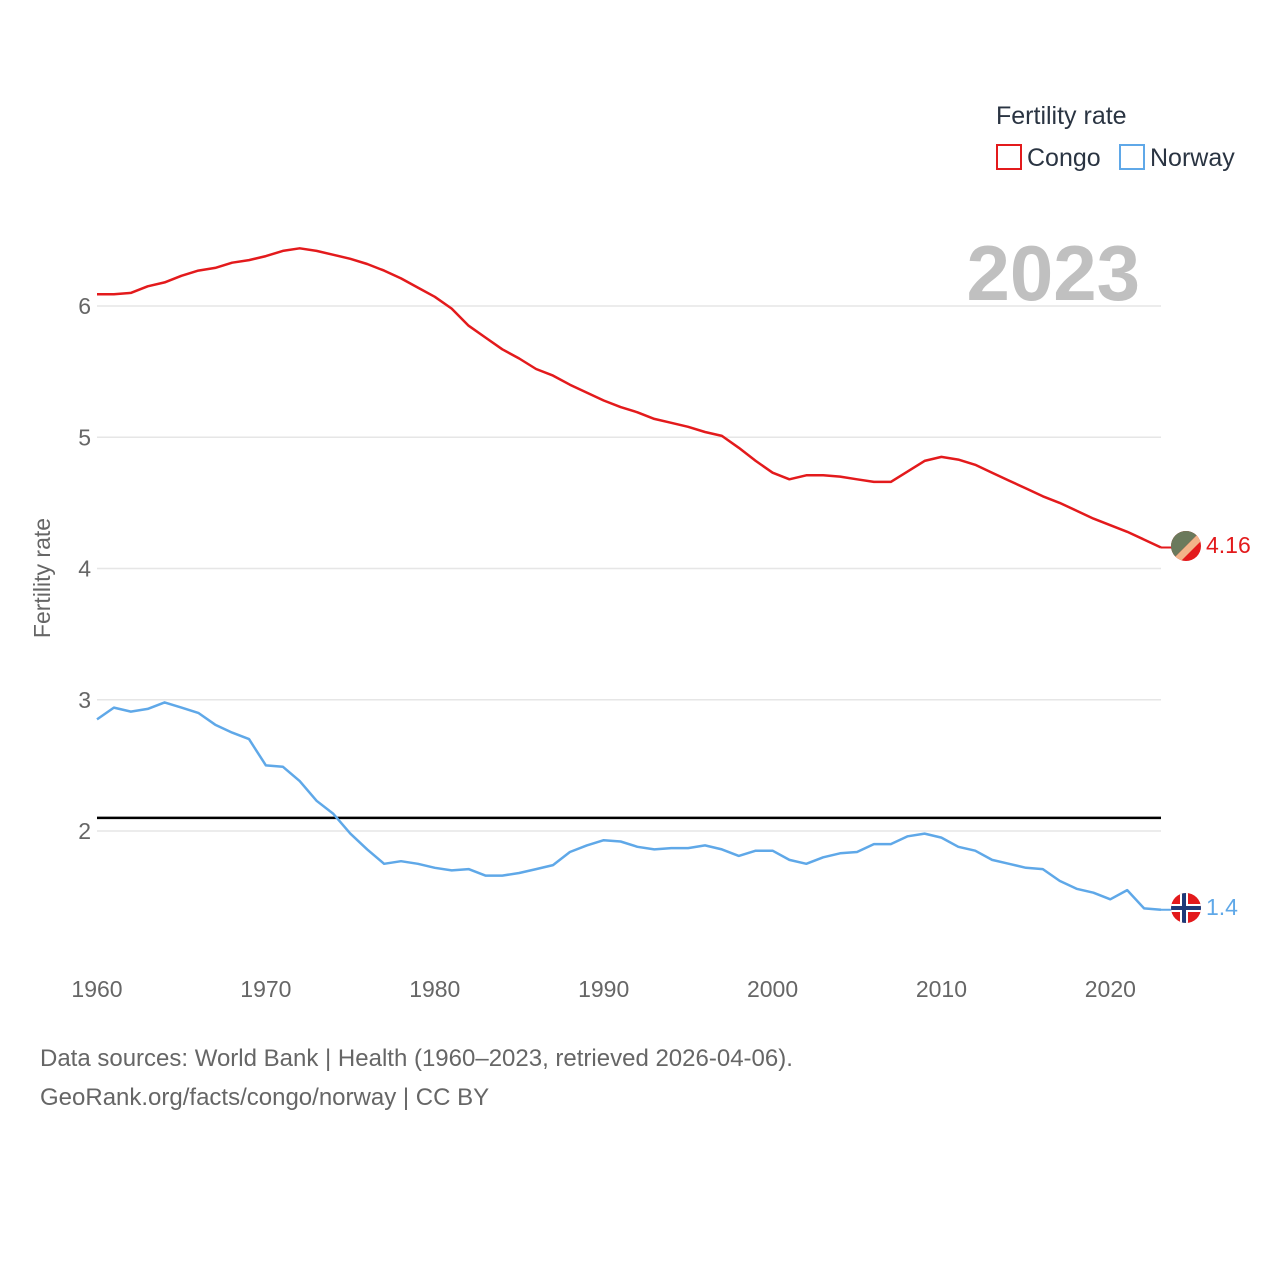 Image resolution: width=1280 pixels, height=1280 pixels. What do you see at coordinates (84, 306) in the screenshot?
I see `y-tick-label: 6` at bounding box center [84, 306].